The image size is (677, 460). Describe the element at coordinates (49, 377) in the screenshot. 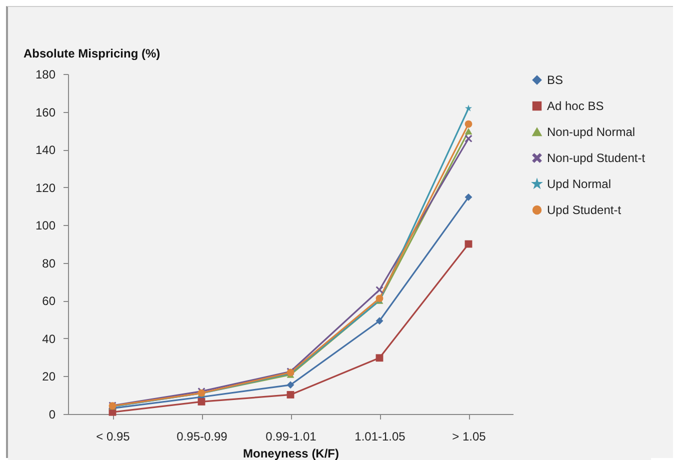

I see `y-tick-label: 20` at that location.